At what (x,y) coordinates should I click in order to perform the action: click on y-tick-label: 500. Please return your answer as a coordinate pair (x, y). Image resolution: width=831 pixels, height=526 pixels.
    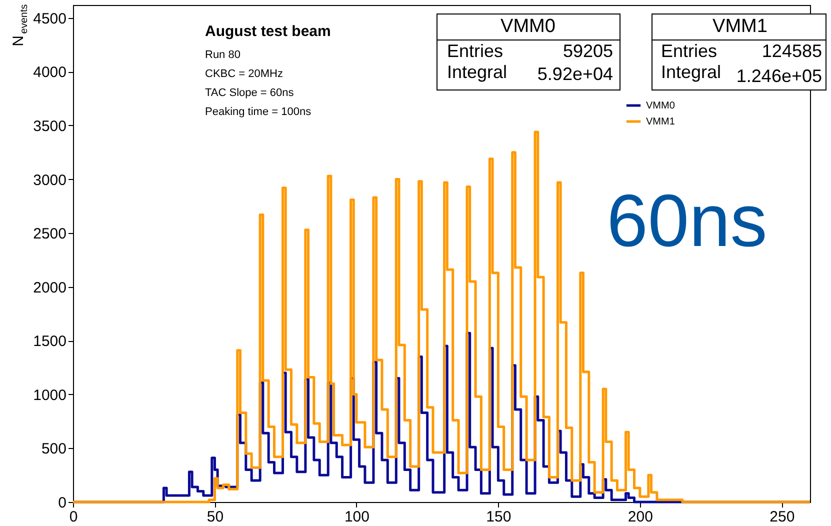
    Looking at the image, I should click on (53, 449).